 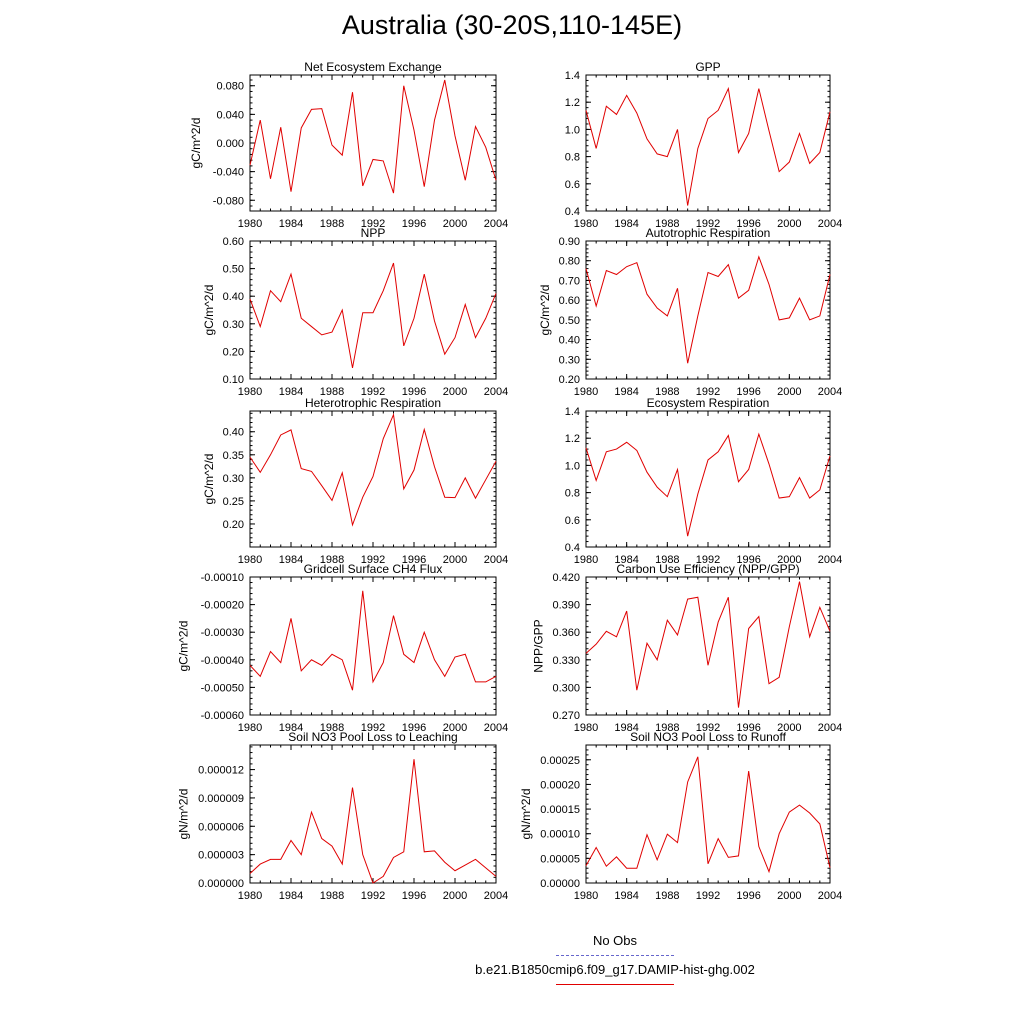 I want to click on panel-1-xtick-label: 2000, so click(x=455, y=224).